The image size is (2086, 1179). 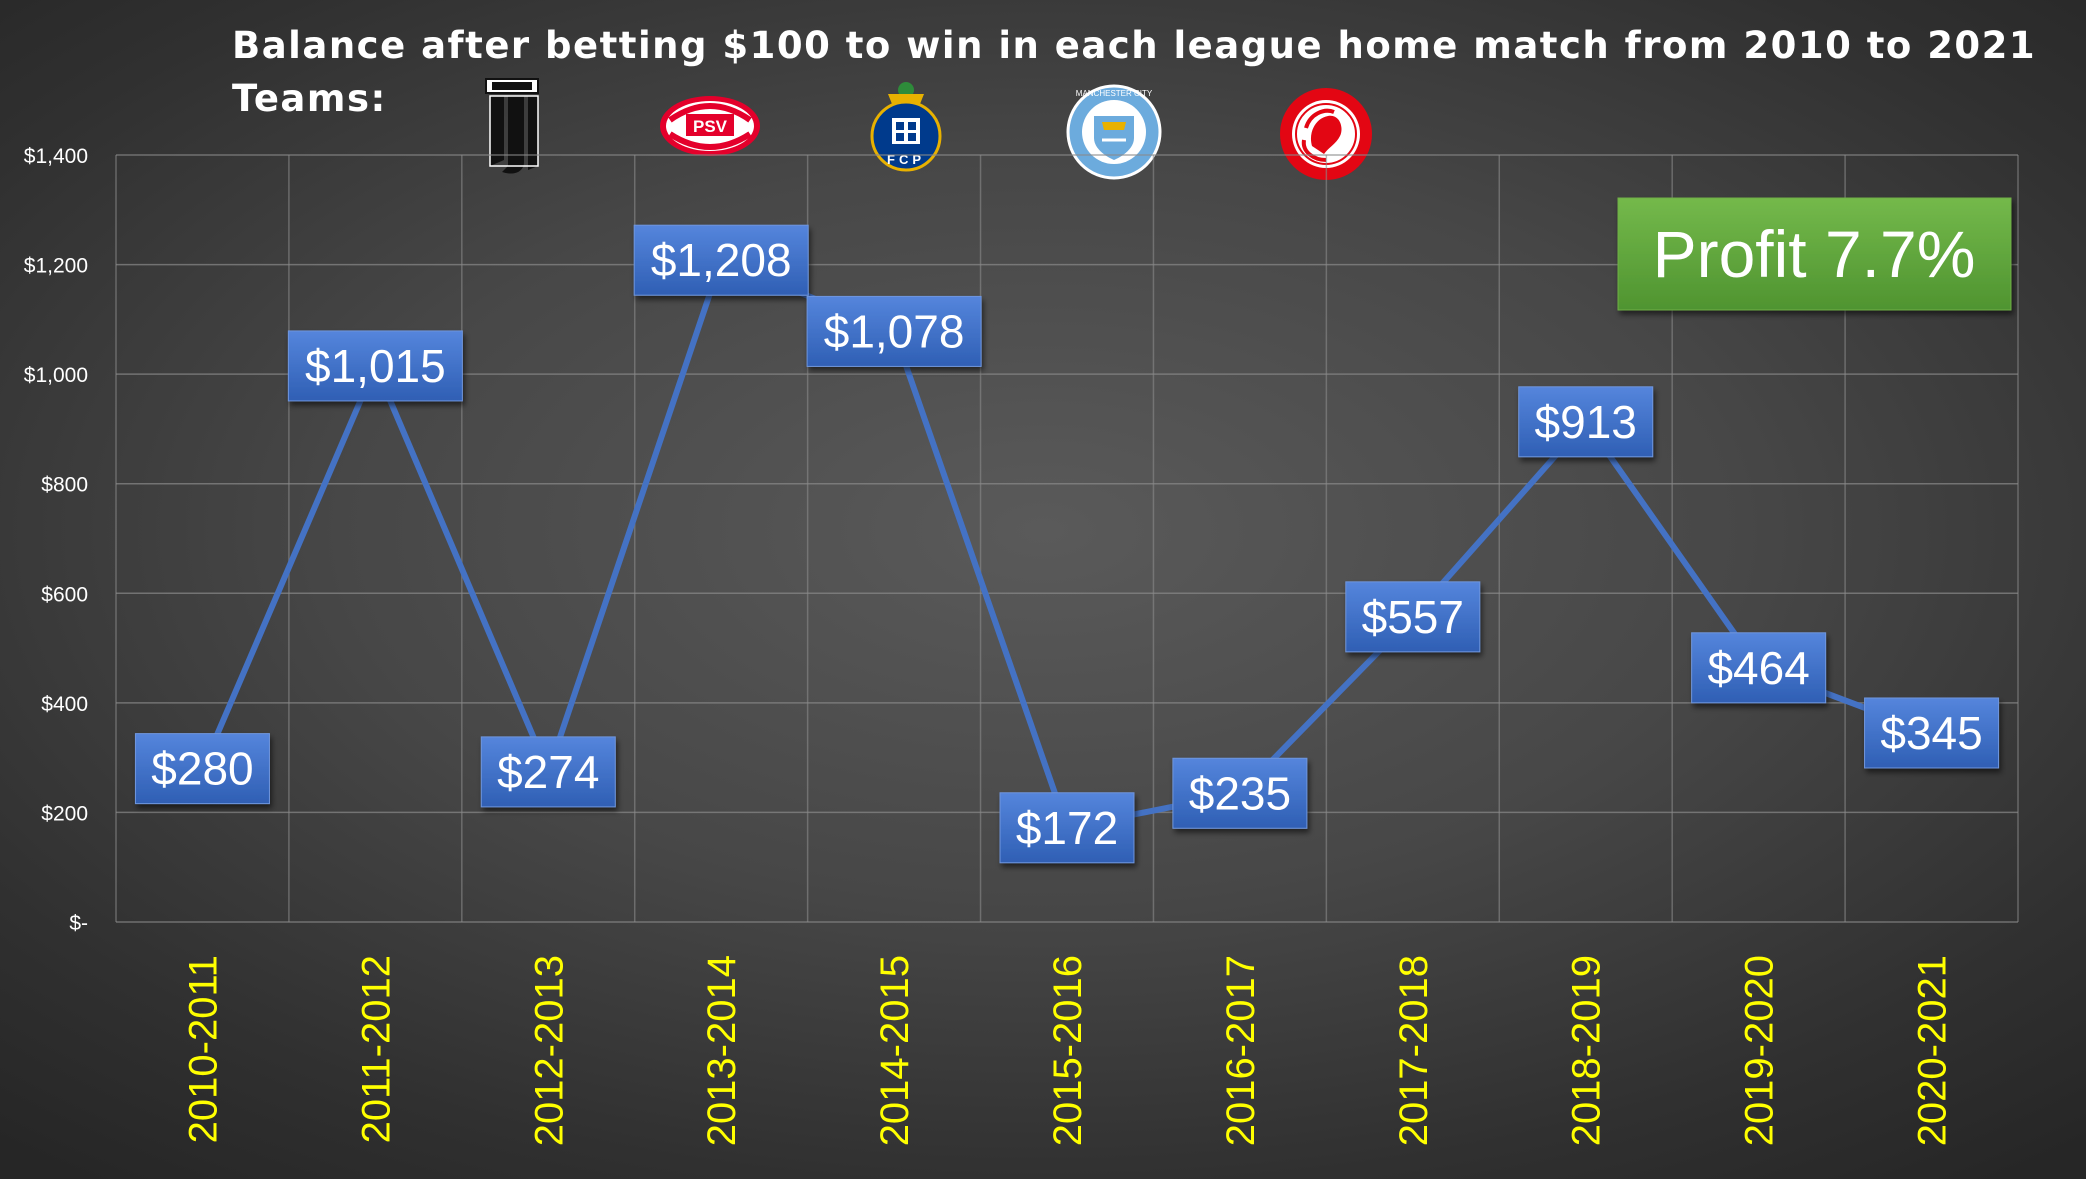 What do you see at coordinates (1933, 1050) in the screenshot?
I see `x-tick-label: 2020-2021` at bounding box center [1933, 1050].